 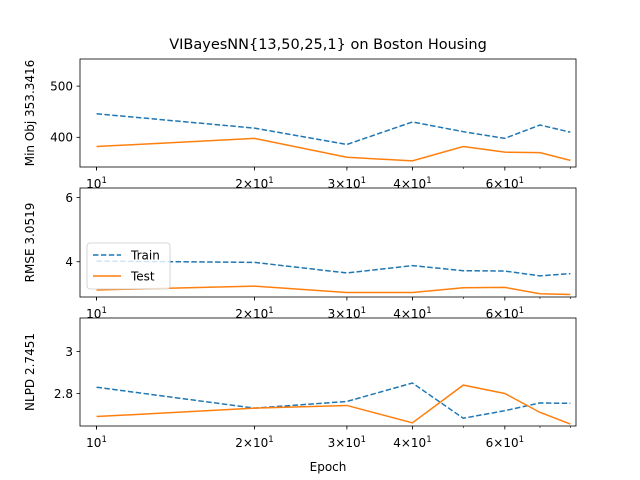 I want to click on x-axis-label: Epoch, so click(x=328, y=467).